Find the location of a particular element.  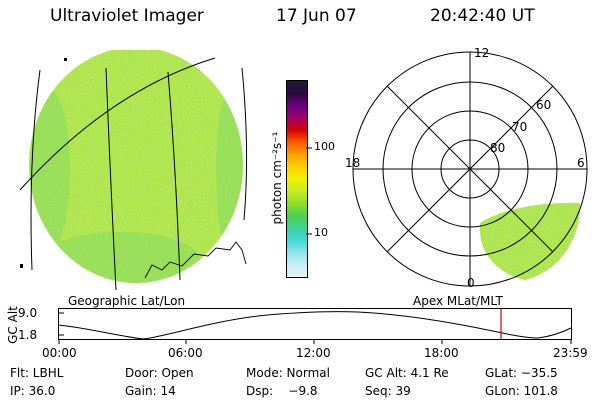

time-tick-0600: 06:00 is located at coordinates (185, 353).